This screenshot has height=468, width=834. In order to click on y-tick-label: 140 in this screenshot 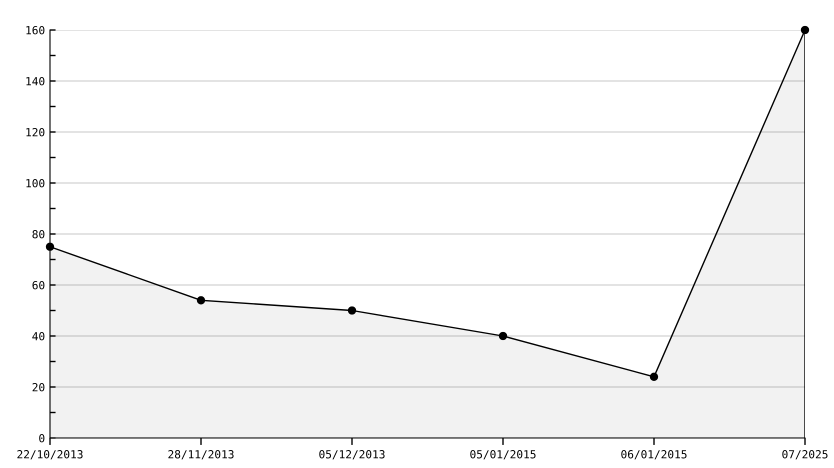, I will do `click(35, 81)`.